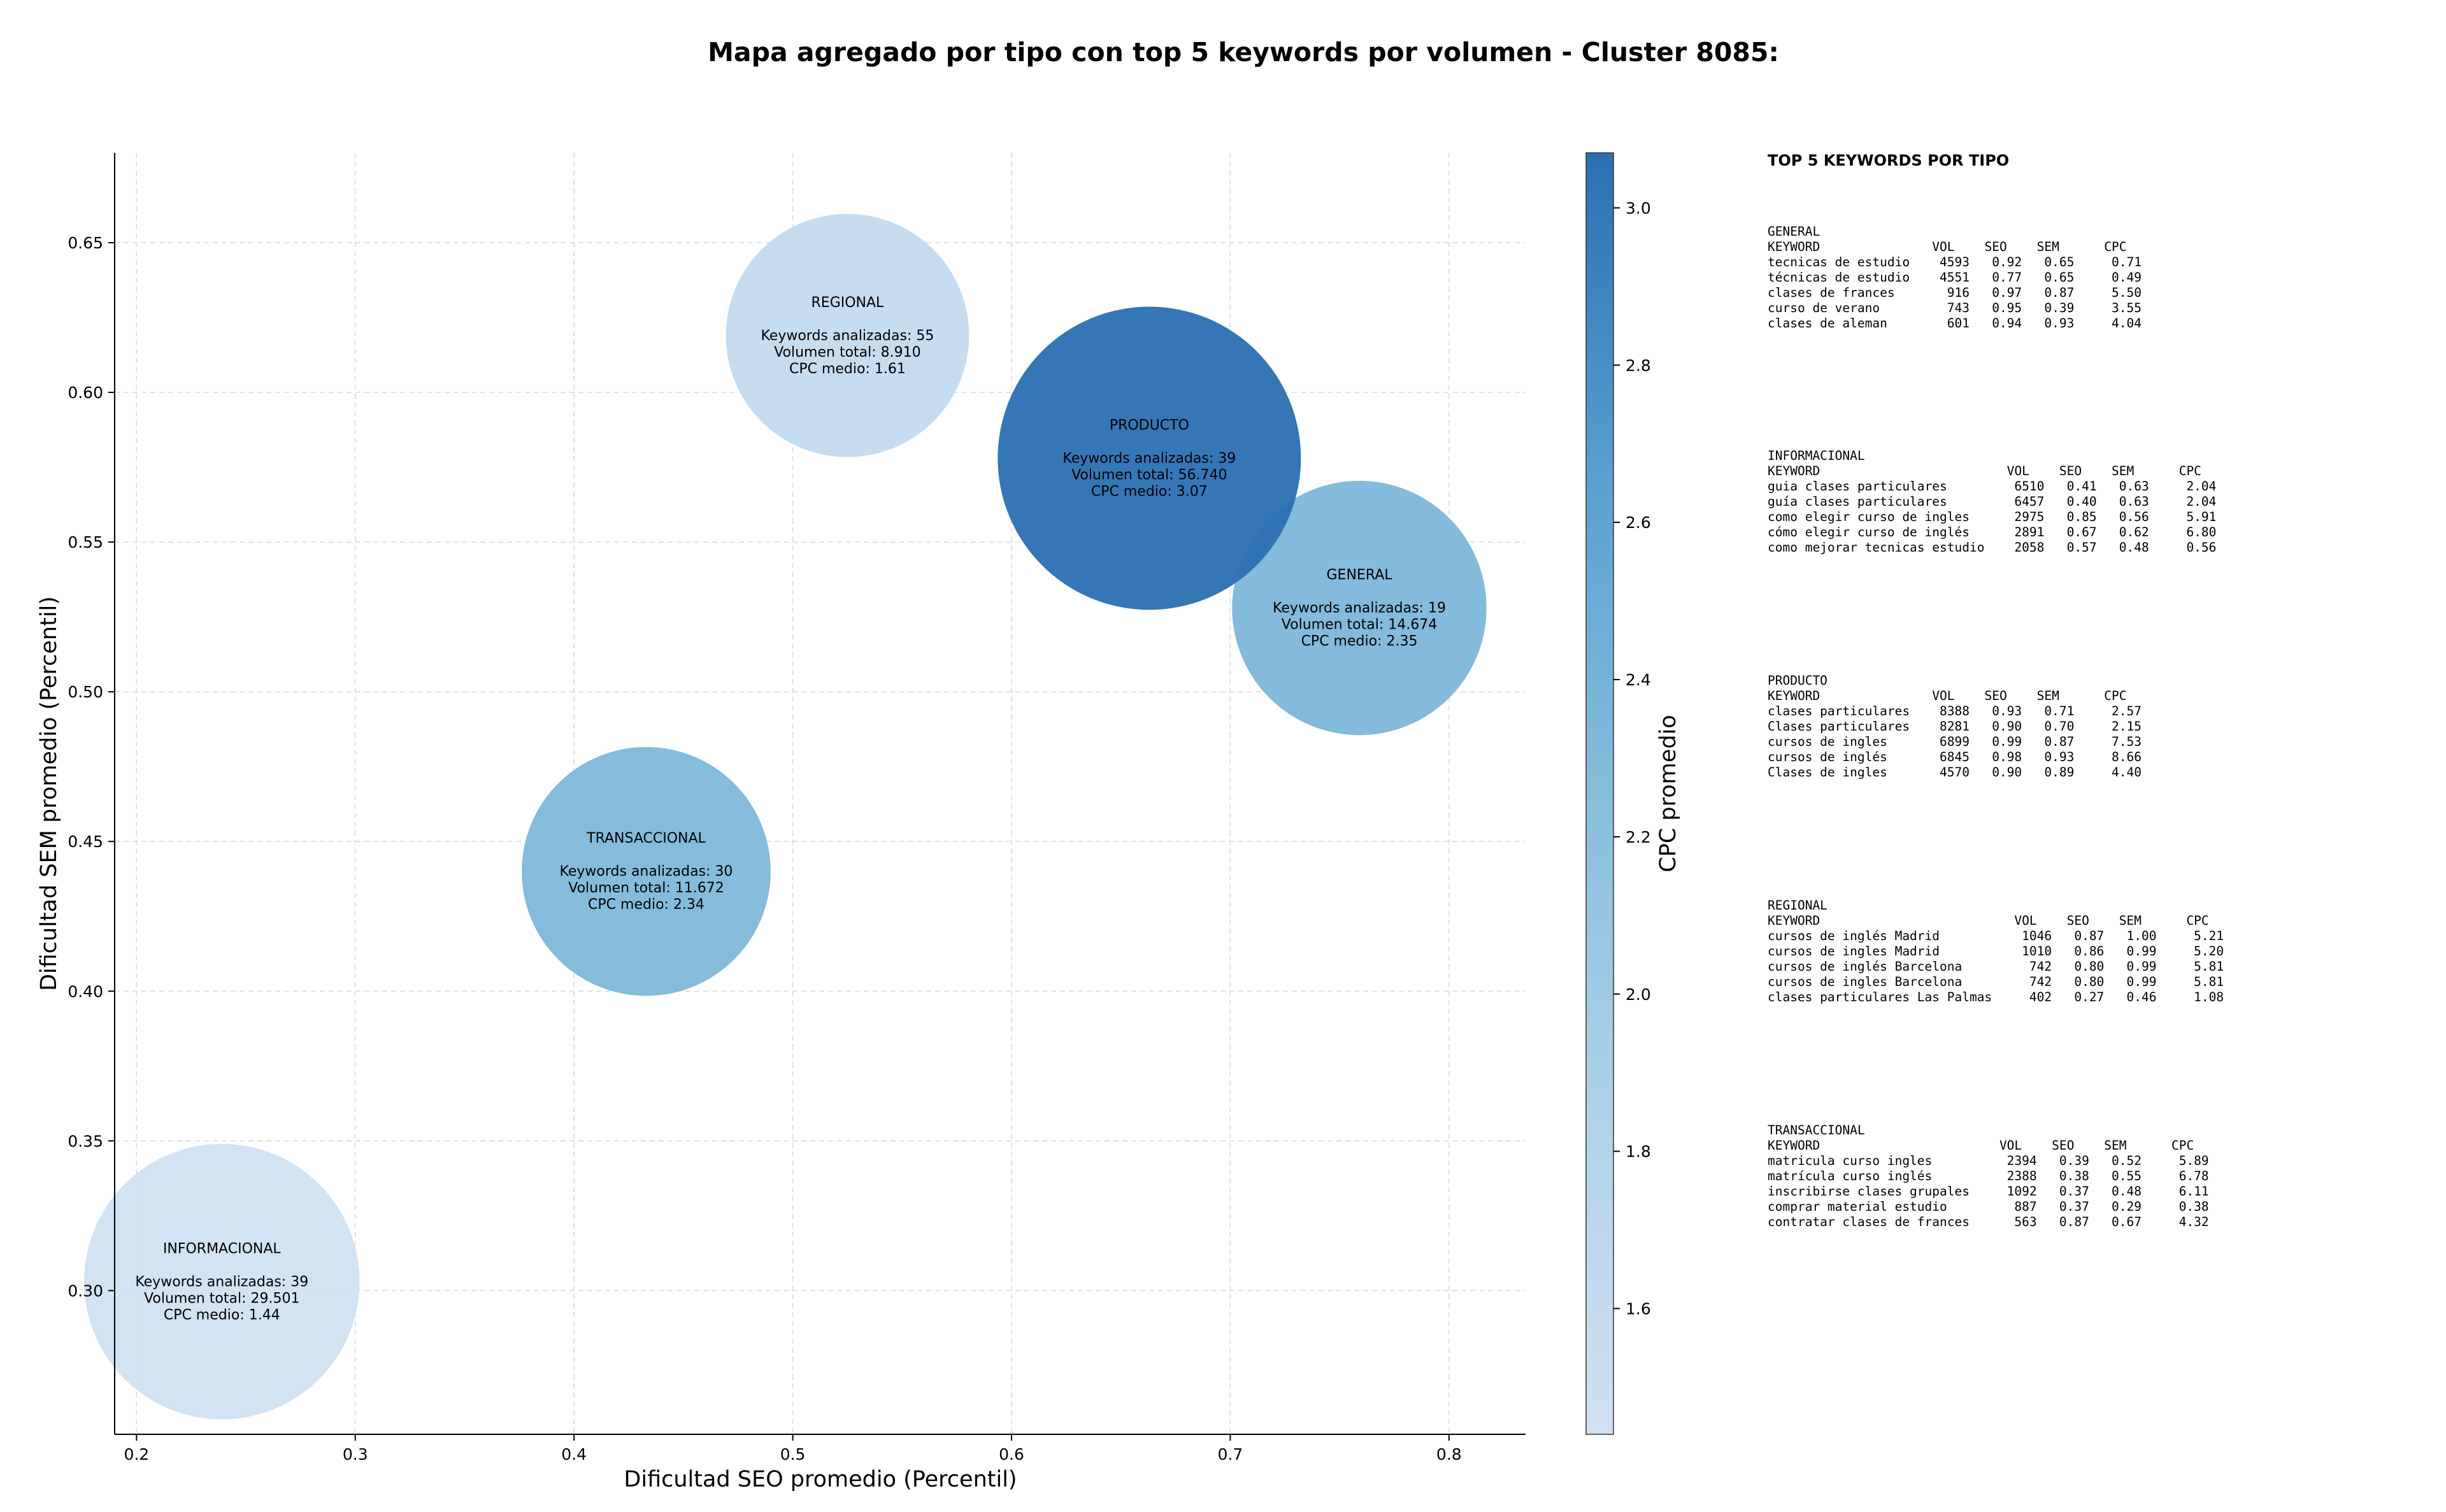 Image resolution: width=2446 pixels, height=1512 pixels. What do you see at coordinates (1668, 793) in the screenshot?
I see `colorbar-label: CPC promedio` at bounding box center [1668, 793].